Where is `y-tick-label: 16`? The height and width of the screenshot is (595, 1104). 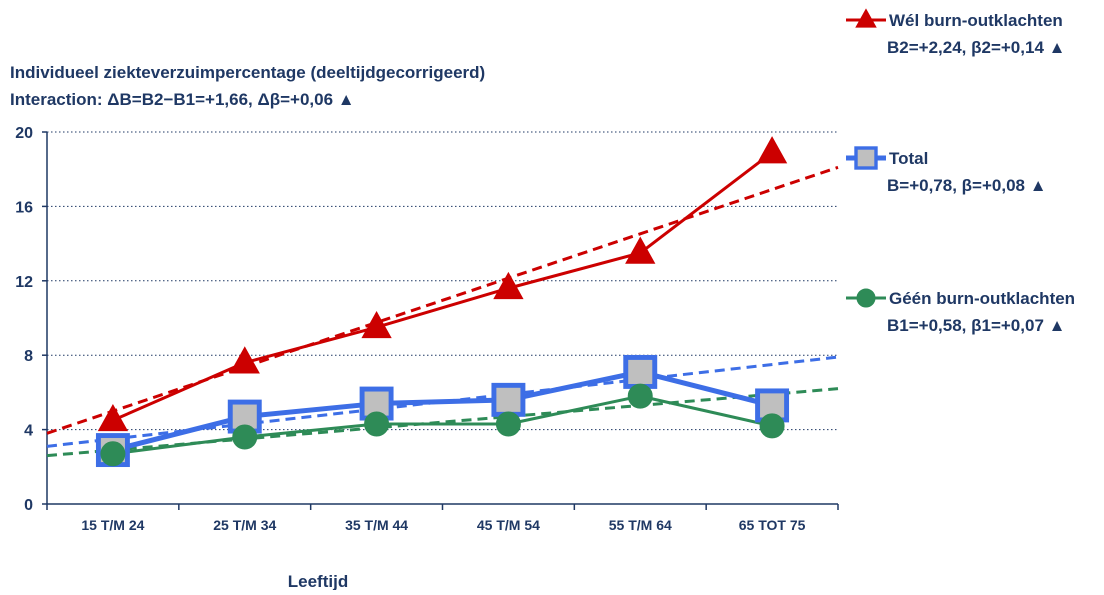 y-tick-label: 16 is located at coordinates (24, 207).